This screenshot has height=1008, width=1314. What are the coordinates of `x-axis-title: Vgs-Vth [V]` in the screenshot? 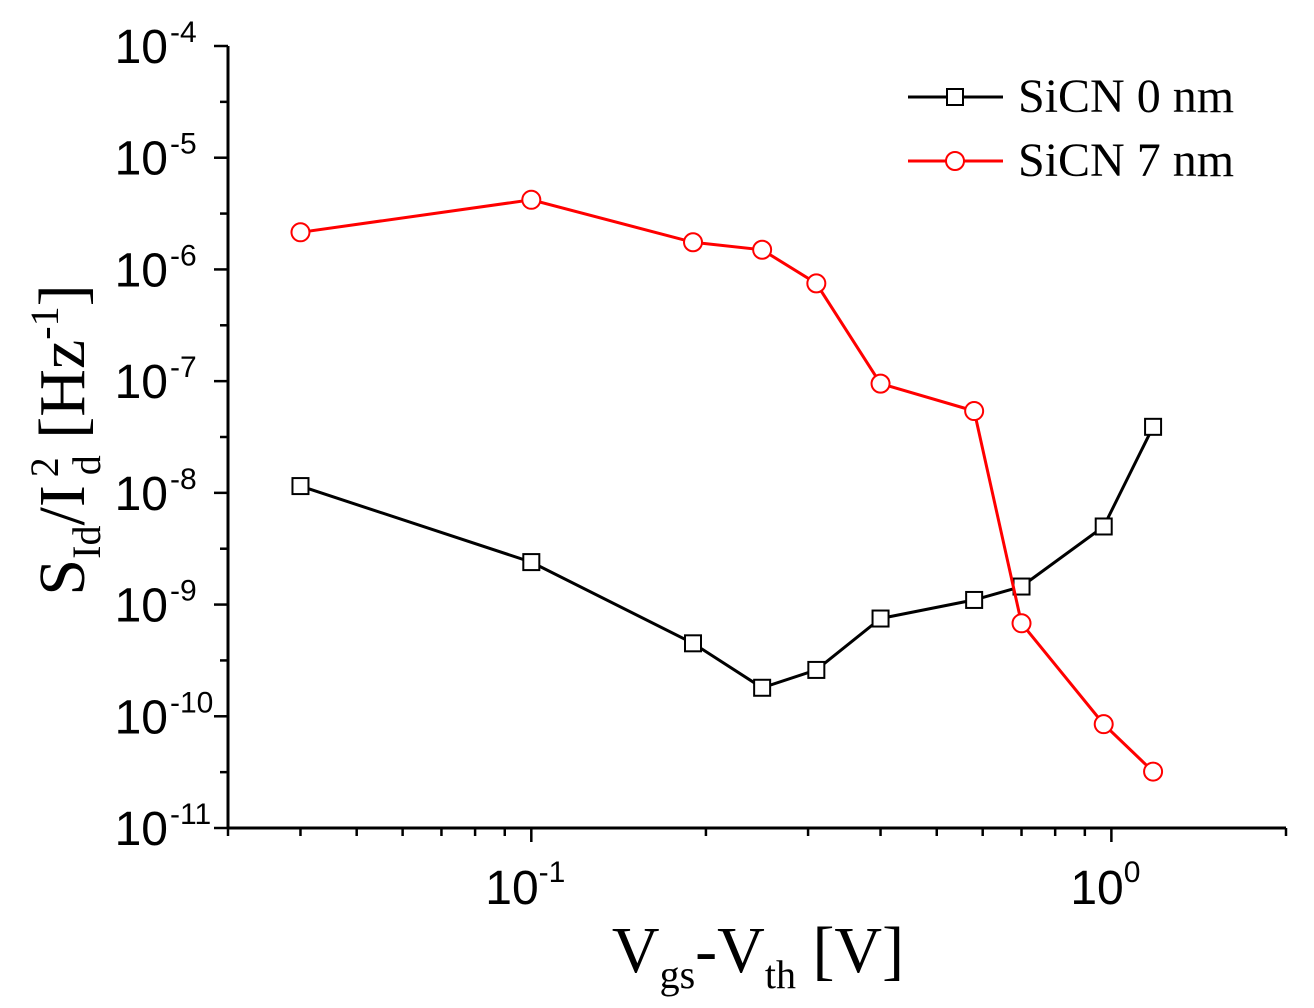 It's located at (758, 955).